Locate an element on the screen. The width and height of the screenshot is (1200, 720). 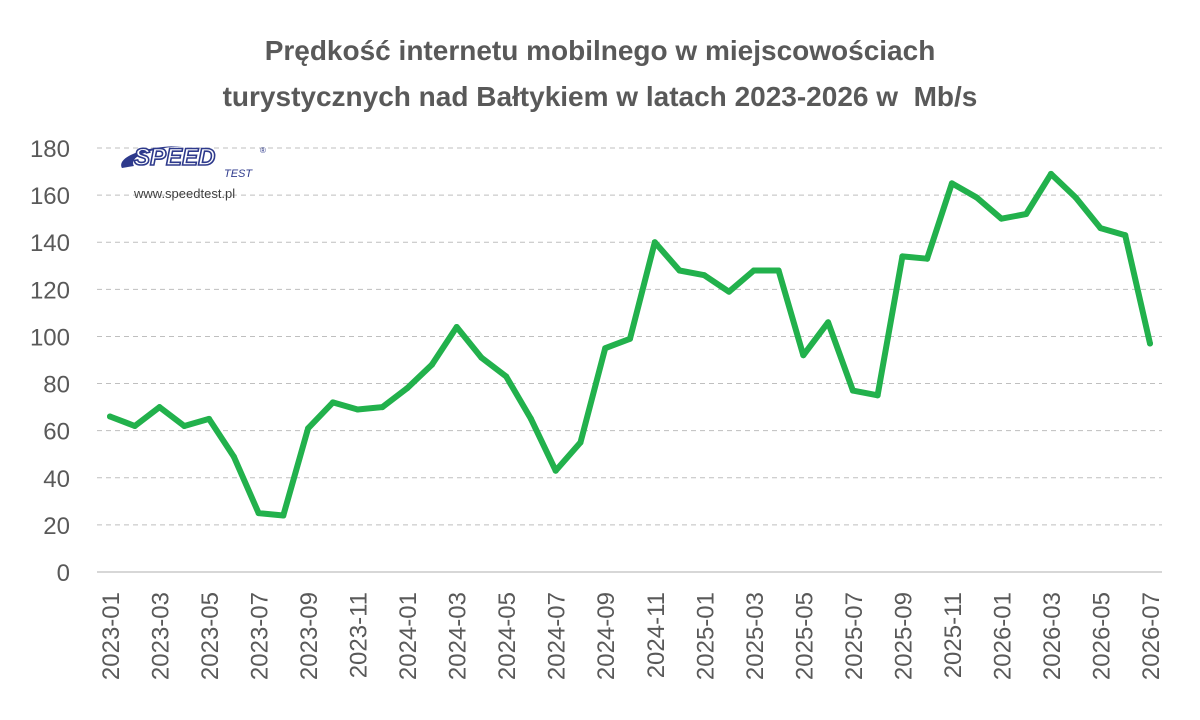
x-tick-label: 2024-05 is located at coordinates (507, 636).